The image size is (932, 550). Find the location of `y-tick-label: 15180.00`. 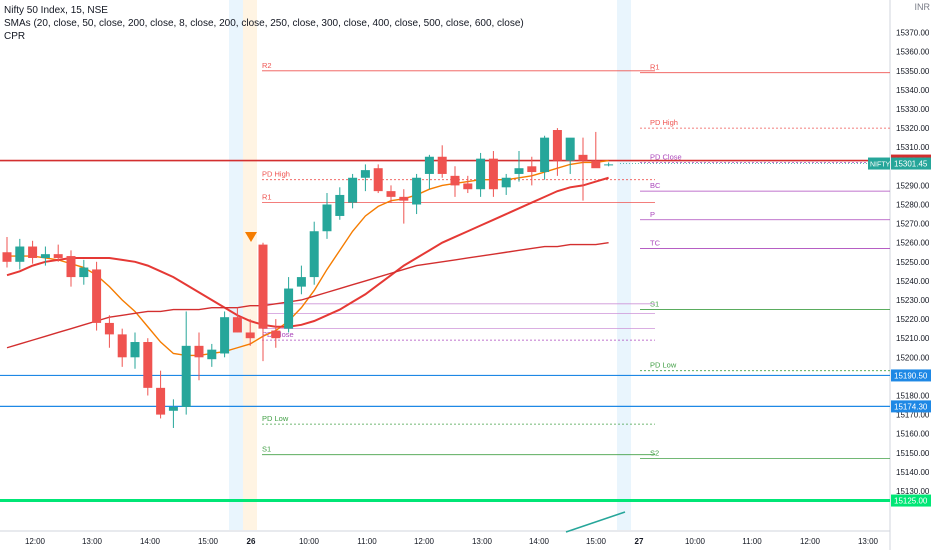

y-tick-label: 15180.00 is located at coordinates (913, 396).